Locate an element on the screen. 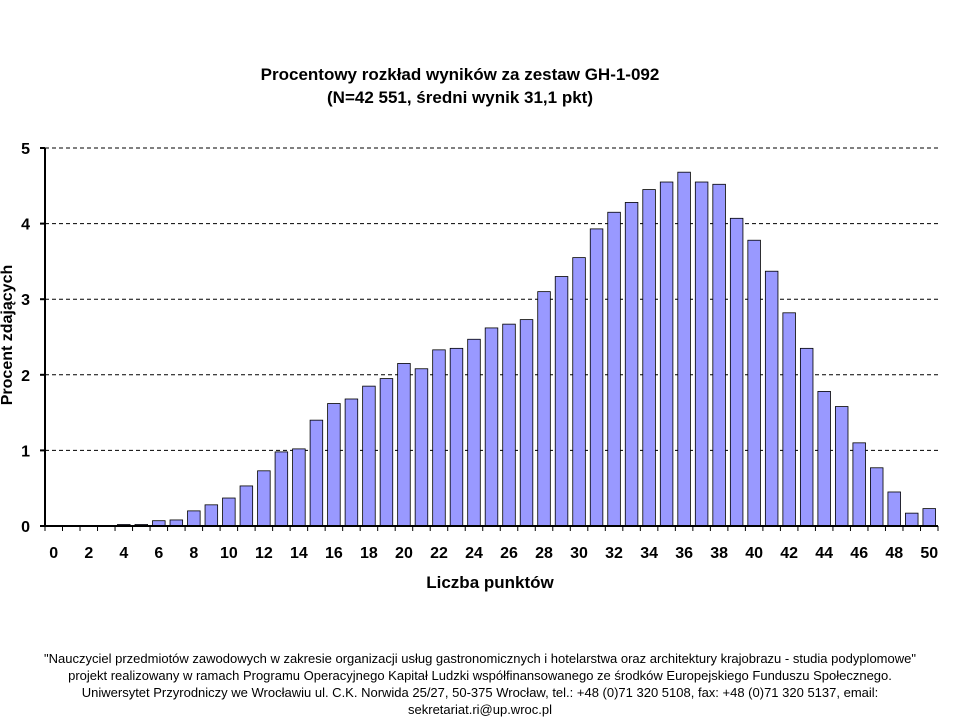  x-tick-label: 16 is located at coordinates (334, 553).